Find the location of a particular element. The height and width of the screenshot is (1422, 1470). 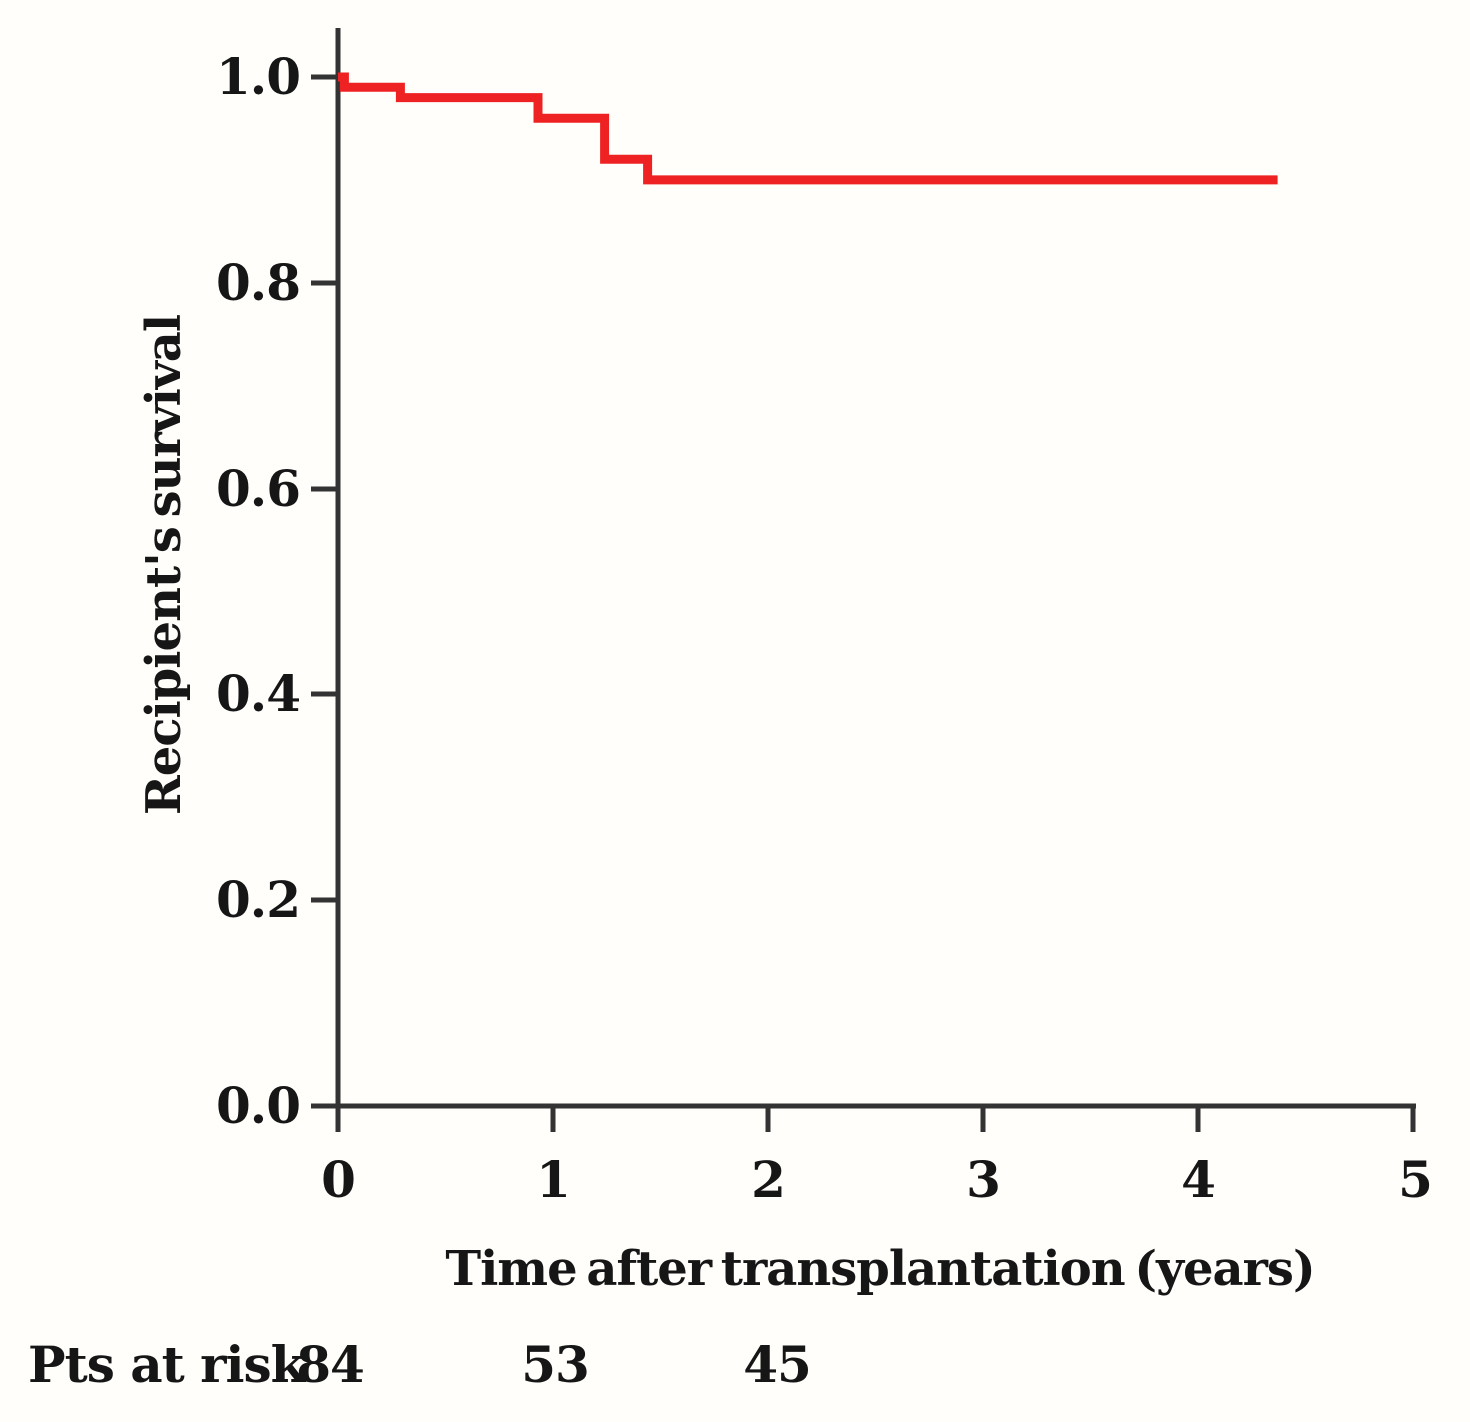

y-axis-title: Recipient's survival is located at coordinates (164, 564).